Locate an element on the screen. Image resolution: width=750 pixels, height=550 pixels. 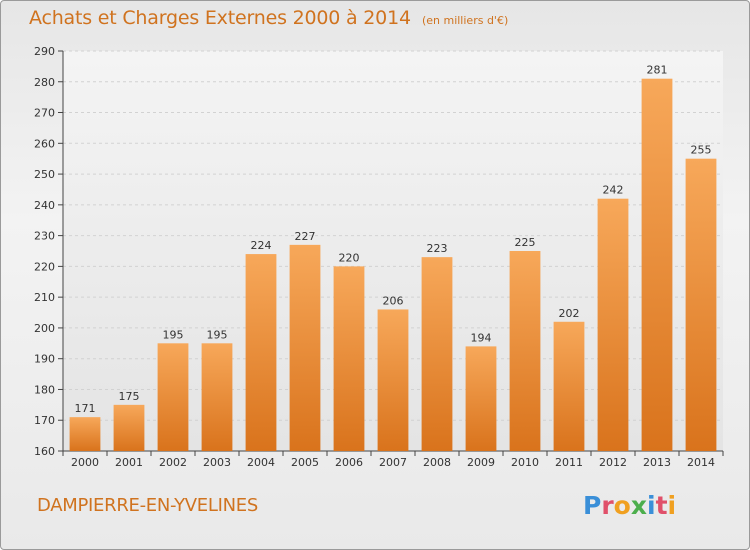
data-label: 171 is located at coordinates (85, 408).